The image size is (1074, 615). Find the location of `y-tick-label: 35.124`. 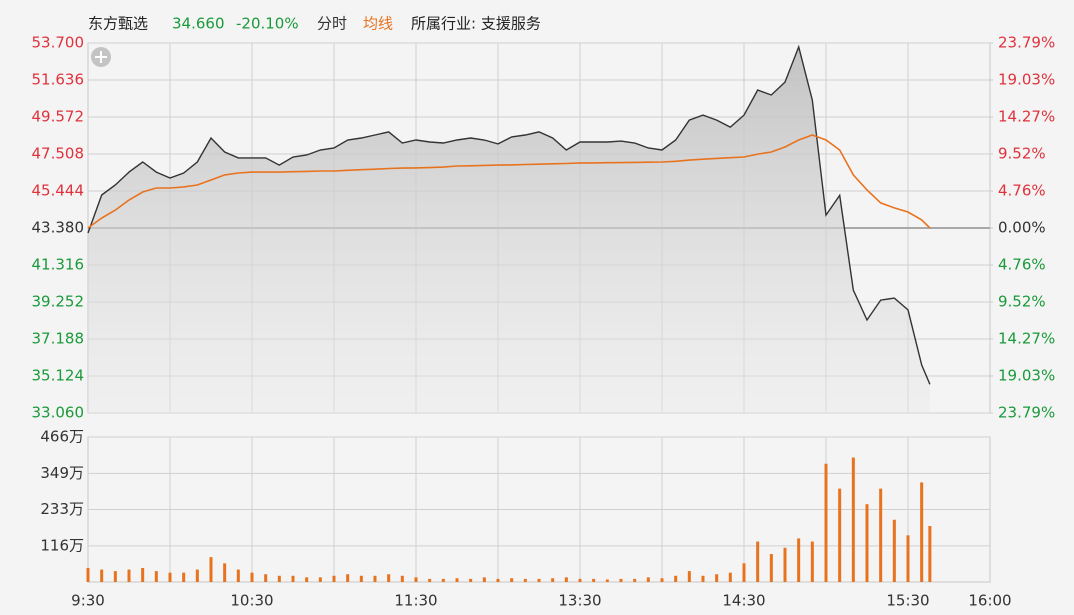

y-tick-label: 35.124 is located at coordinates (58, 376).